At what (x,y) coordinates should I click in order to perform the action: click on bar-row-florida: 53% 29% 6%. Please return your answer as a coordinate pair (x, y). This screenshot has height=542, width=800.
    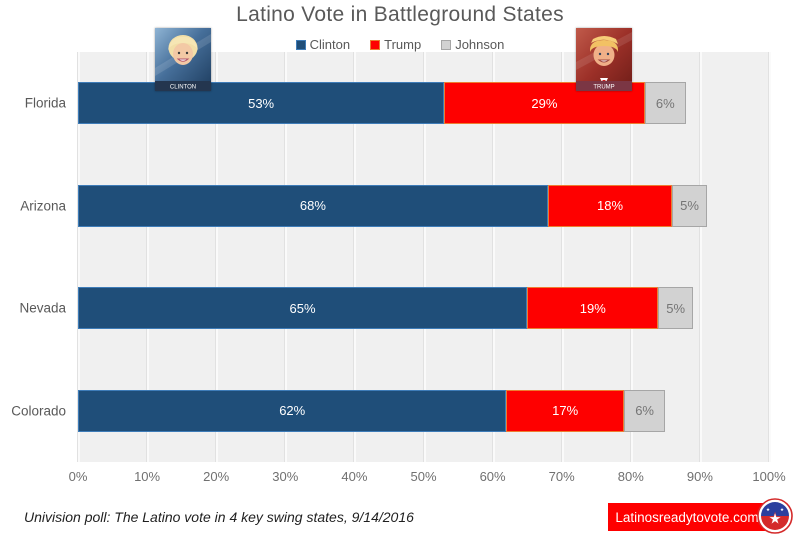
    Looking at the image, I should click on (382, 103).